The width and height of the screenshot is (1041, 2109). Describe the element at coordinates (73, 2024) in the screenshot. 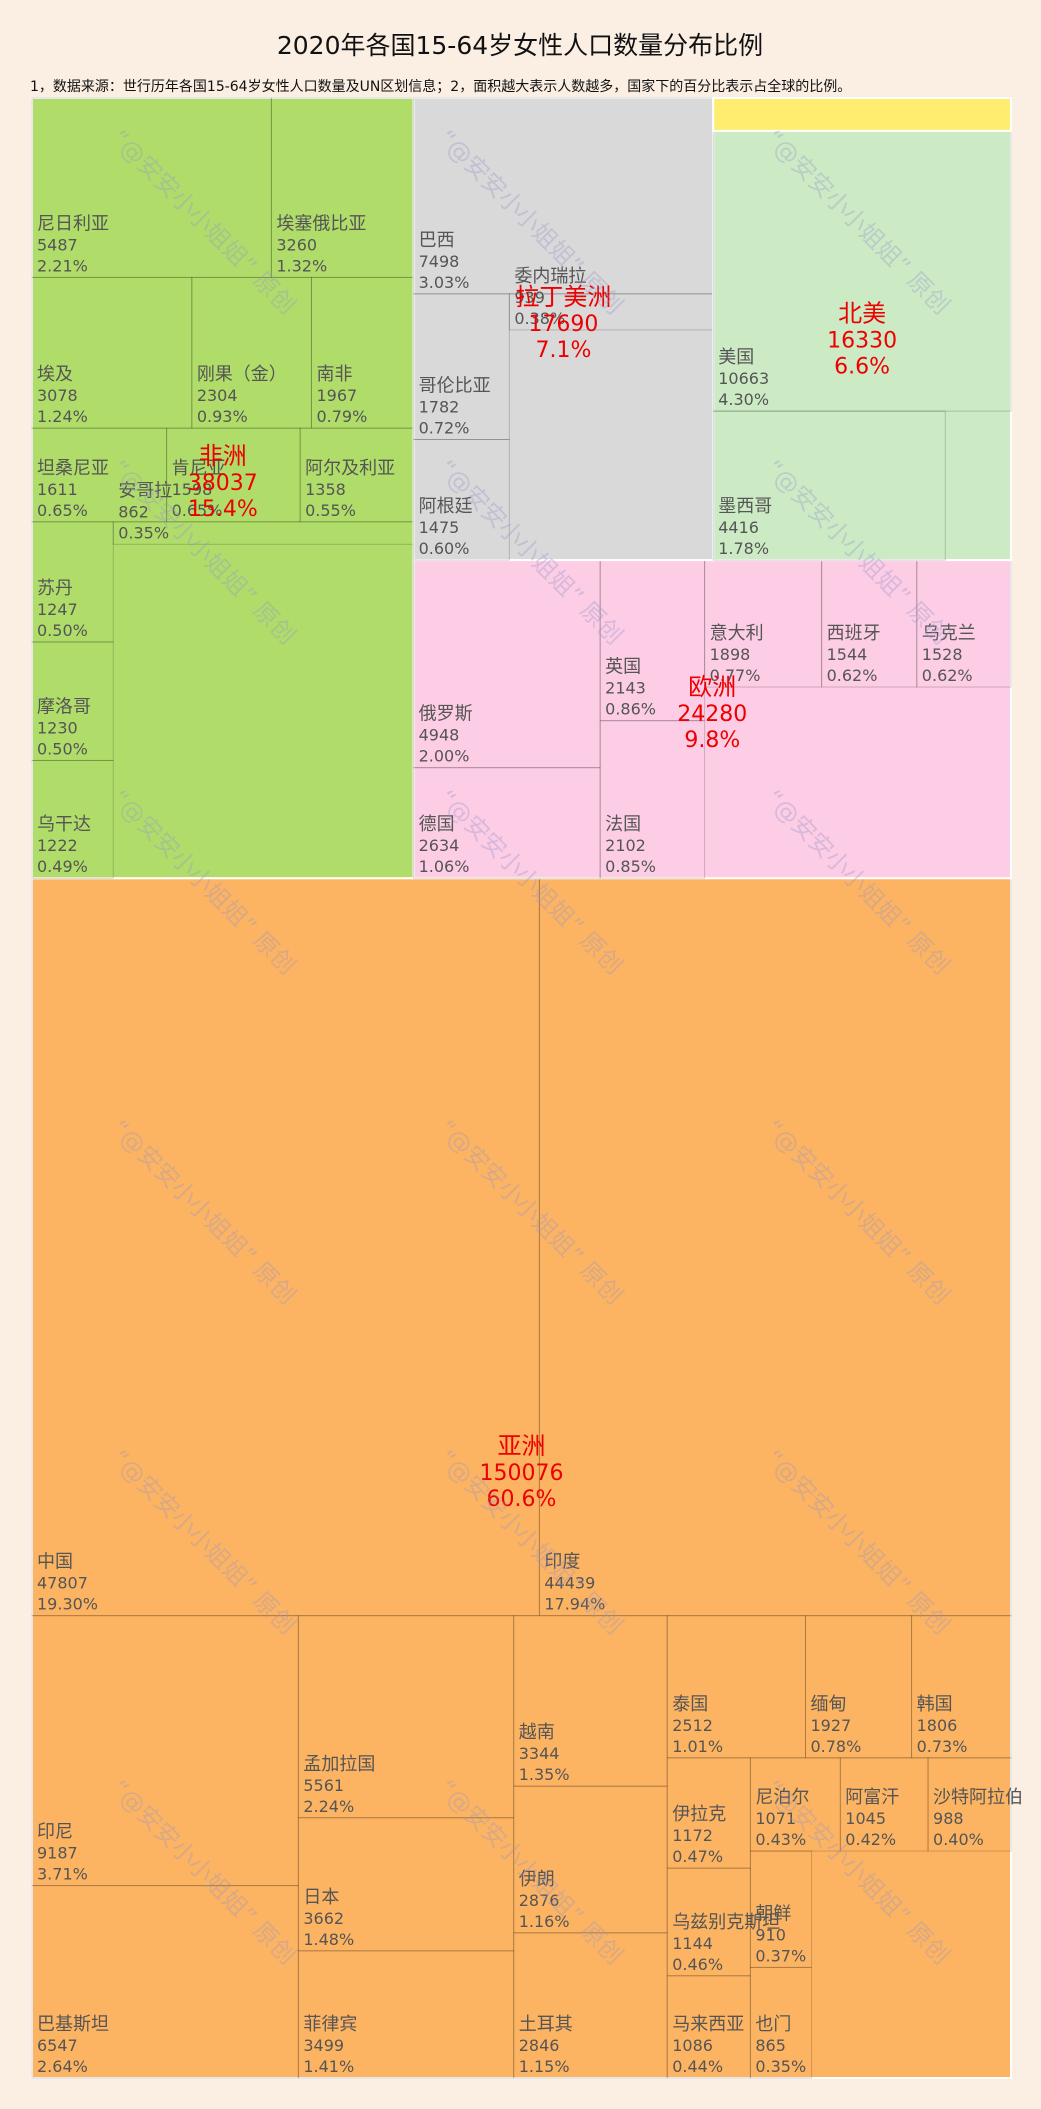

I see `country-name: 巴基斯坦` at that location.